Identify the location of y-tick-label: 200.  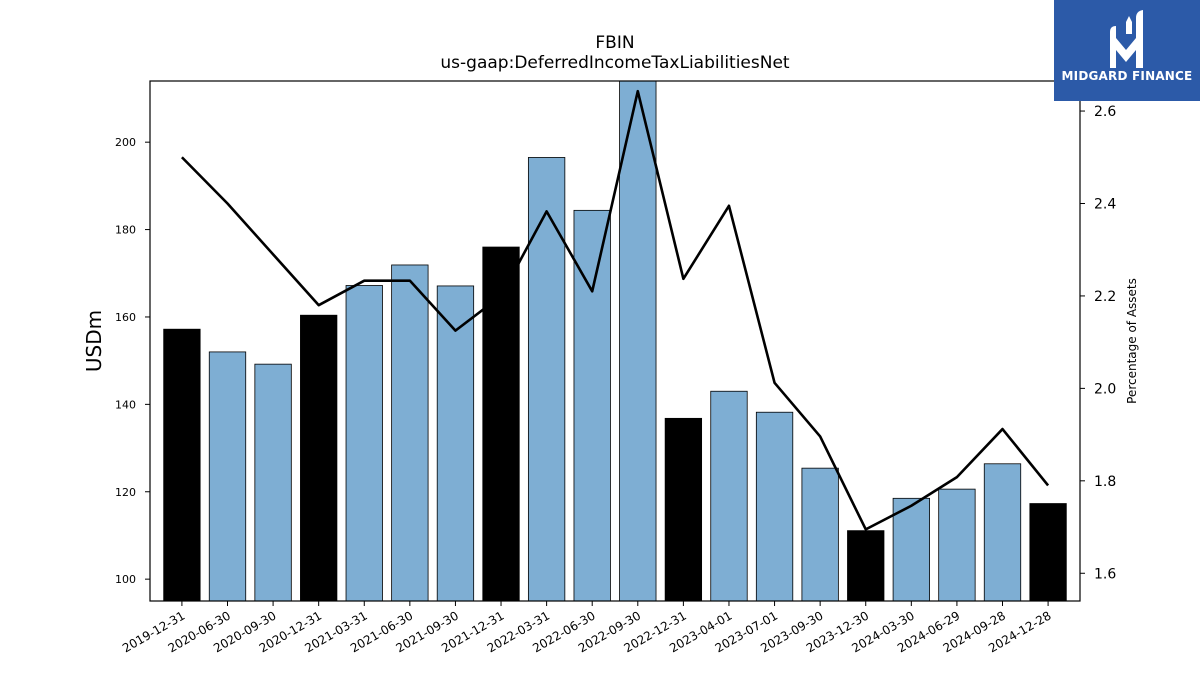
(125, 142).